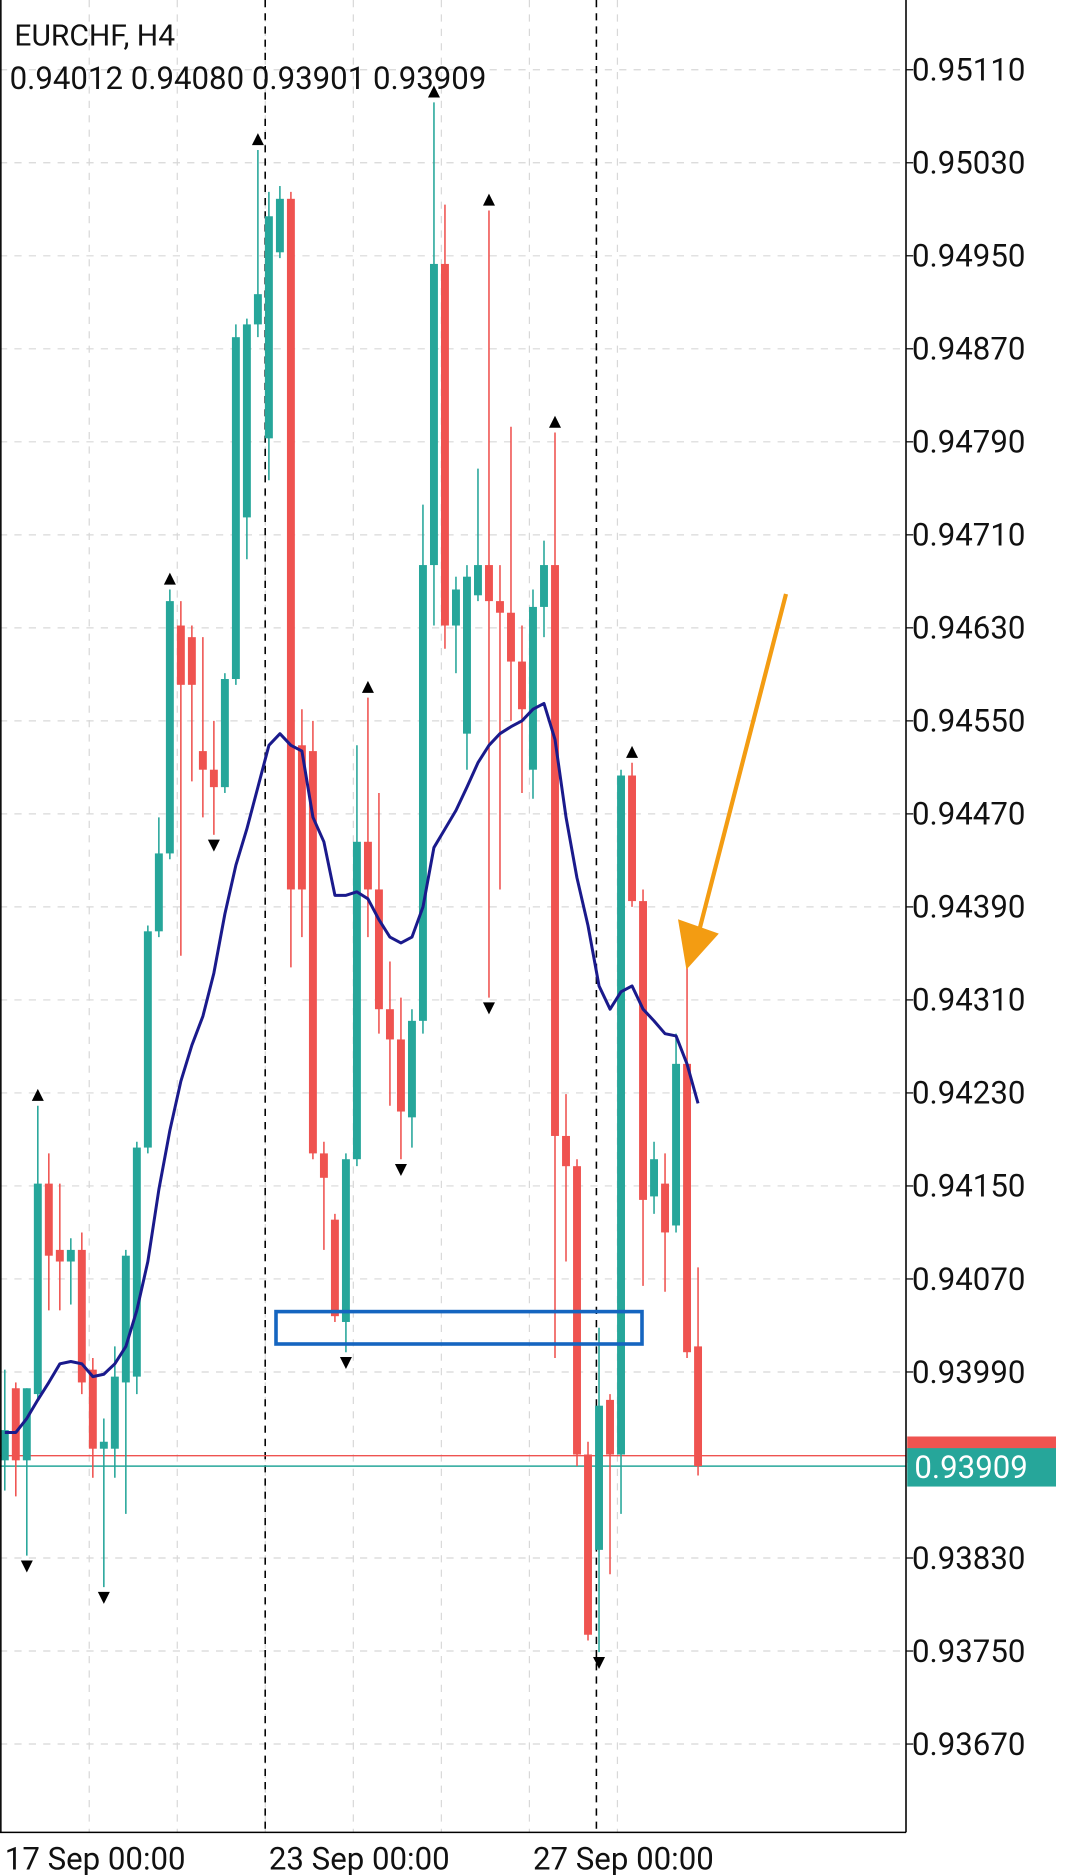 The height and width of the screenshot is (1875, 1080). I want to click on drawn-arrow-head, so click(698, 944).